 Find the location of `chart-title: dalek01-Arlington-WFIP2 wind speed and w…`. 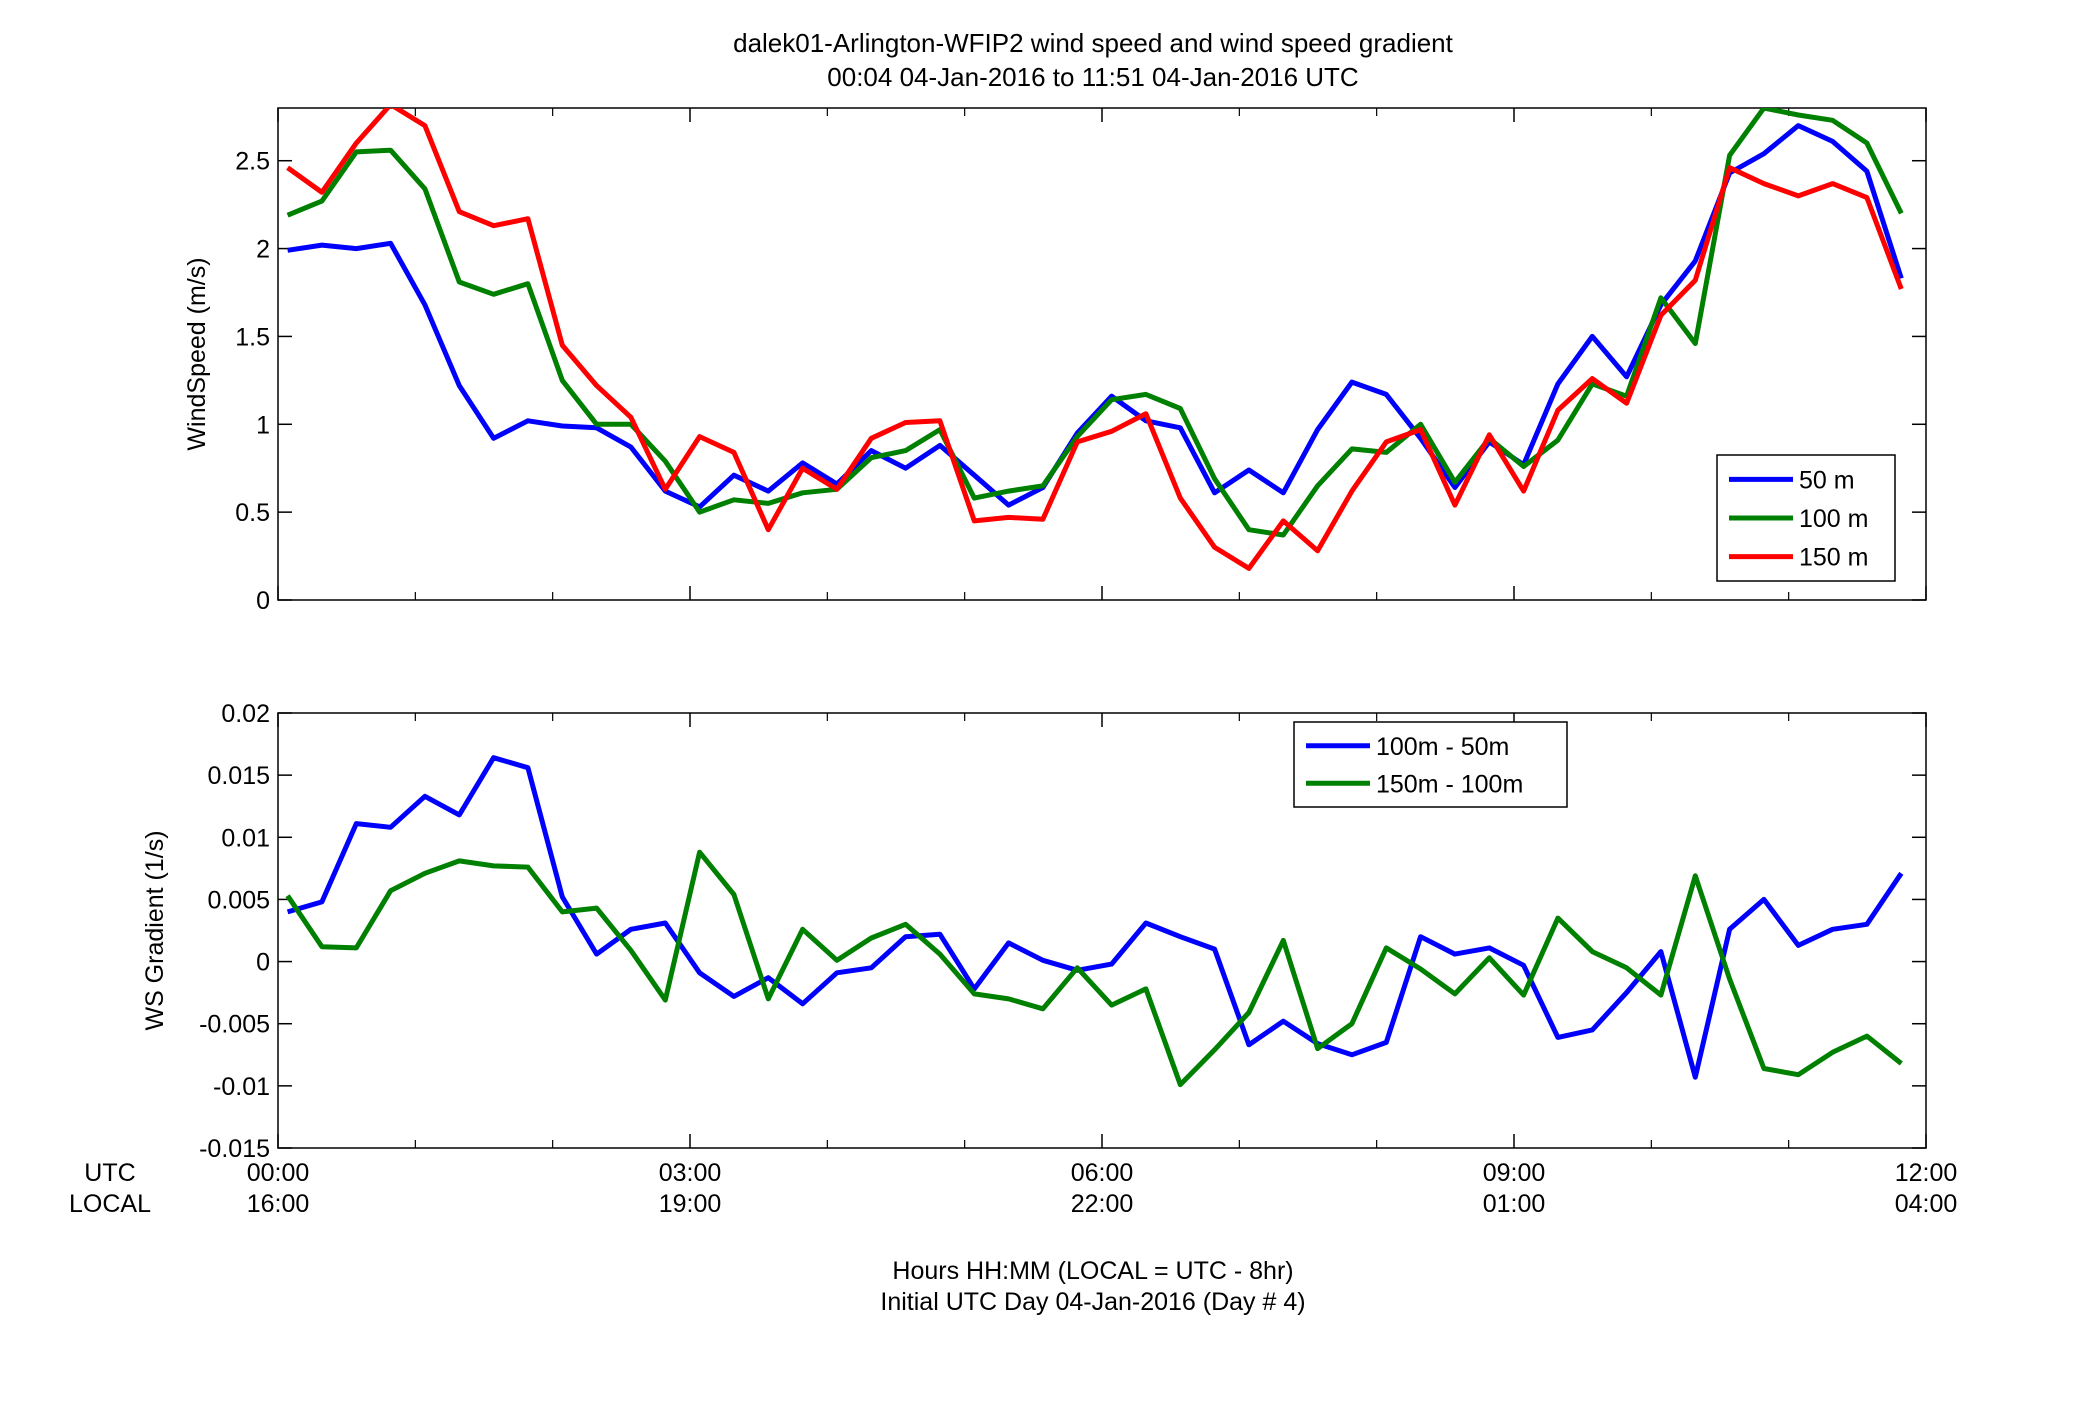

chart-title: dalek01-Arlington-WFIP2 wind speed and w… is located at coordinates (1093, 43).